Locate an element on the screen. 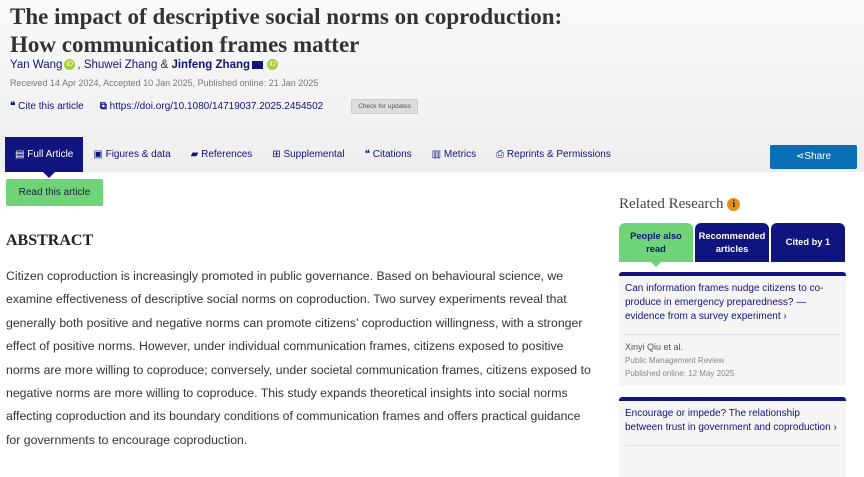 The height and width of the screenshot is (477, 864). bar-chart-icon: ▥ is located at coordinates (436, 154).